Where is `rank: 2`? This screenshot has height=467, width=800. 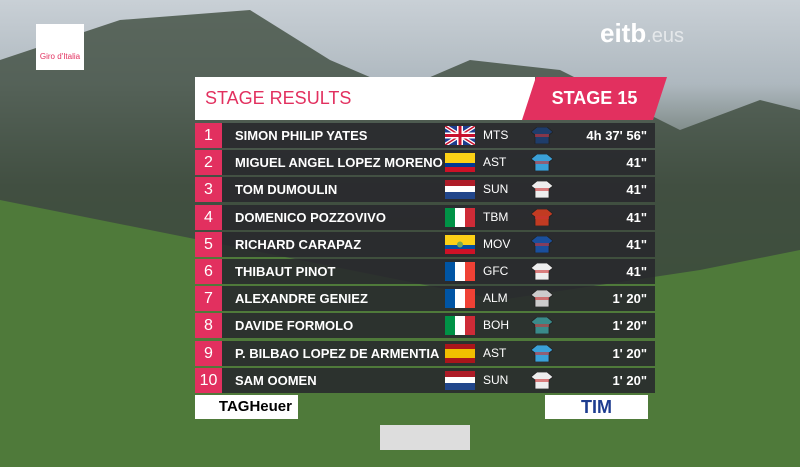
rank: 2 is located at coordinates (208, 163).